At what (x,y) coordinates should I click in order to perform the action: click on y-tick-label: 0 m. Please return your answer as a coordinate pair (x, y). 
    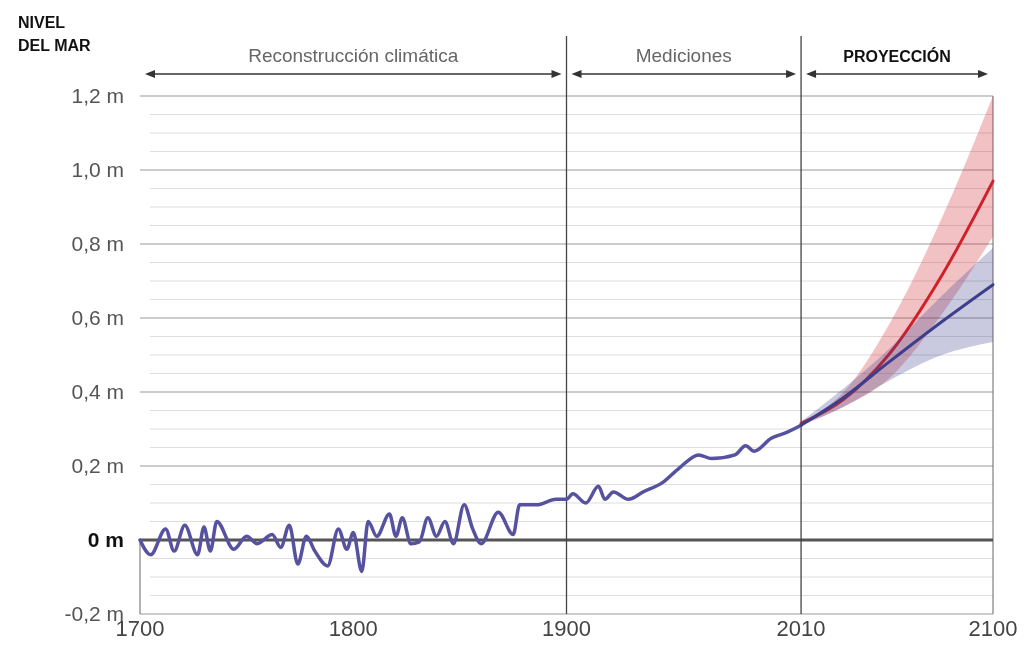
    Looking at the image, I should click on (105, 540).